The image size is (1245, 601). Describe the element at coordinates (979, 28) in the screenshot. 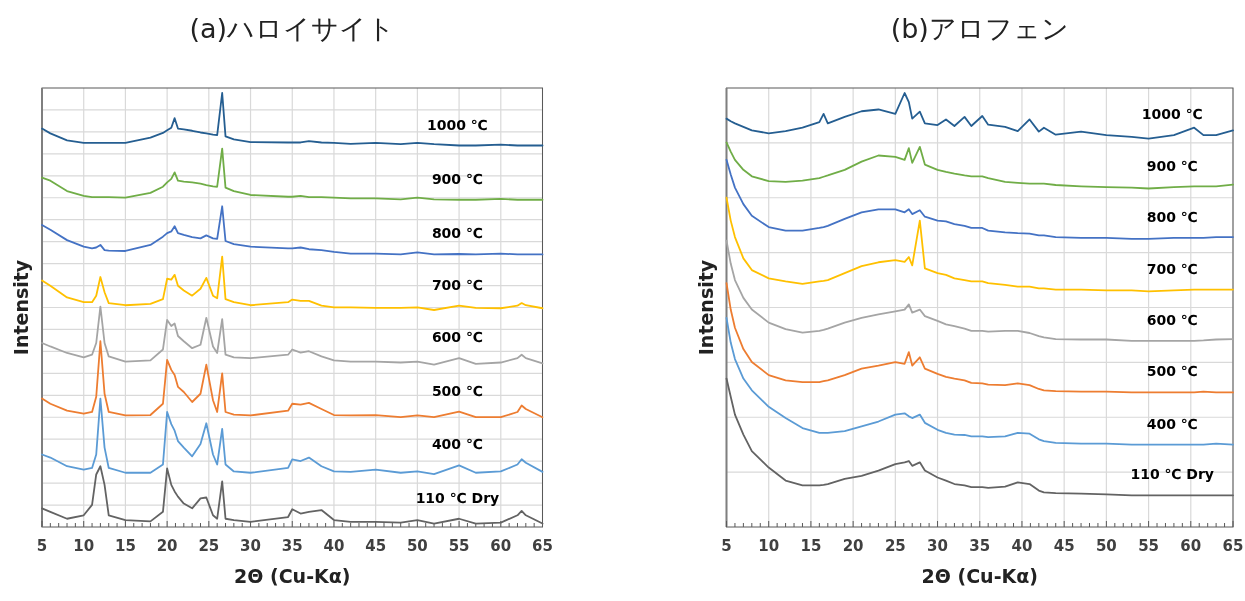

I see `chart-title: (b)アロフェン` at that location.